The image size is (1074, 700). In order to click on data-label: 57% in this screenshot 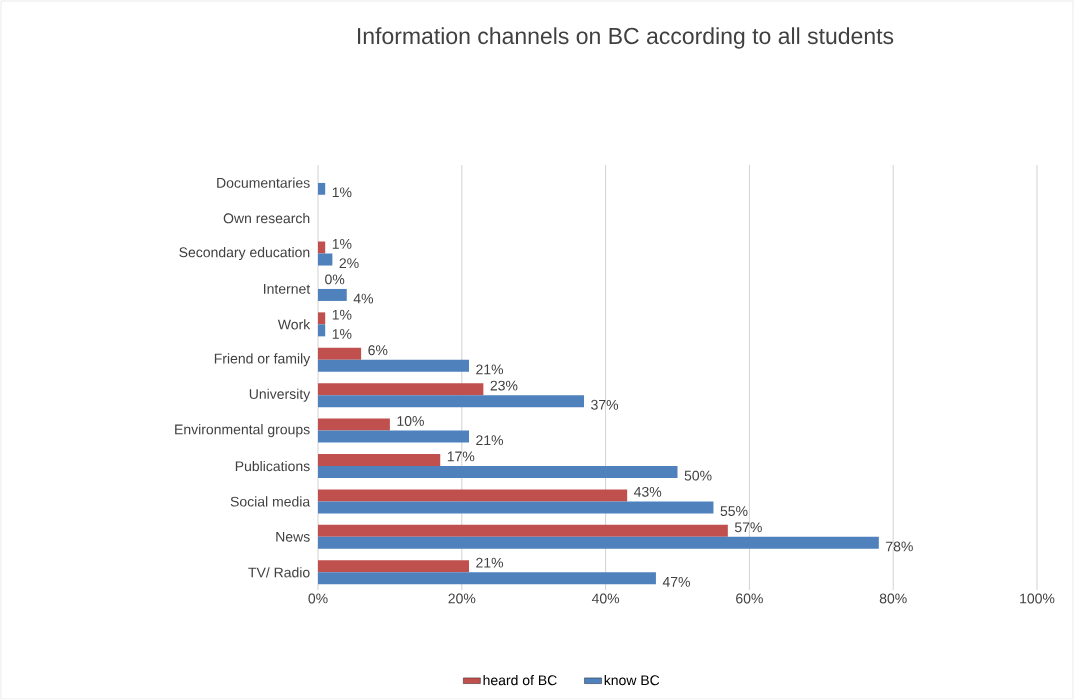, I will do `click(748, 527)`.